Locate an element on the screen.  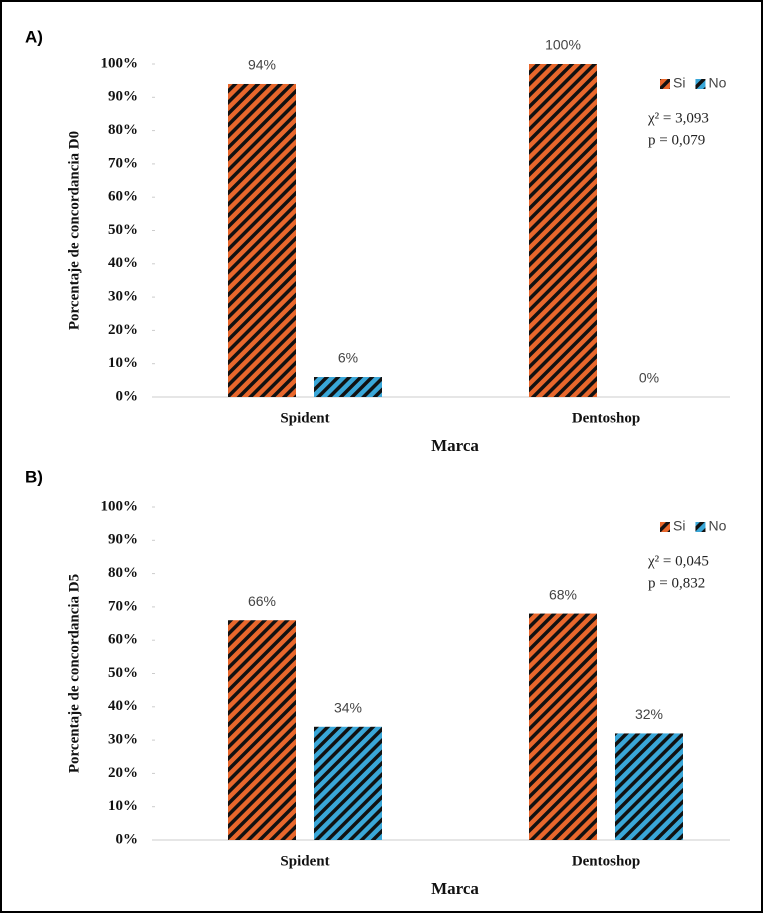
value-label: 34% is located at coordinates (348, 707).